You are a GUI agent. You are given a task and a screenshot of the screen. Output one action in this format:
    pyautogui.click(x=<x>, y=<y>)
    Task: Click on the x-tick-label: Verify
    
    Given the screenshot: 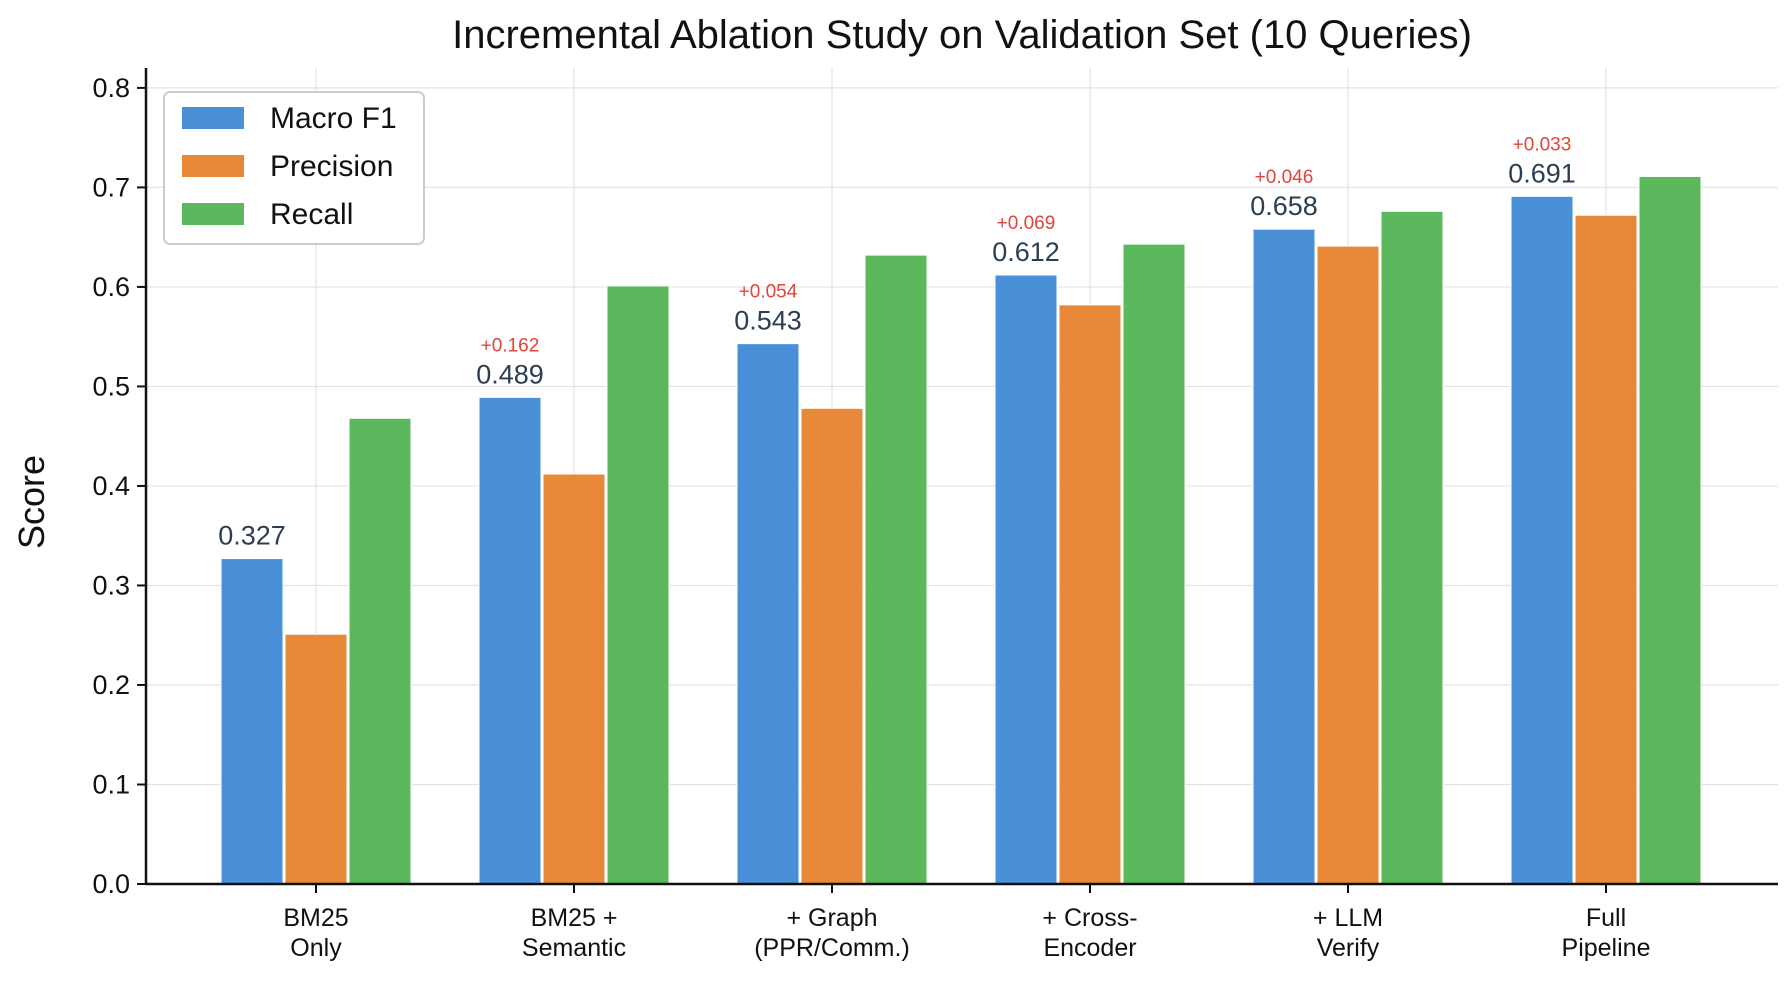 What is the action you would take?
    pyautogui.click(x=1348, y=948)
    